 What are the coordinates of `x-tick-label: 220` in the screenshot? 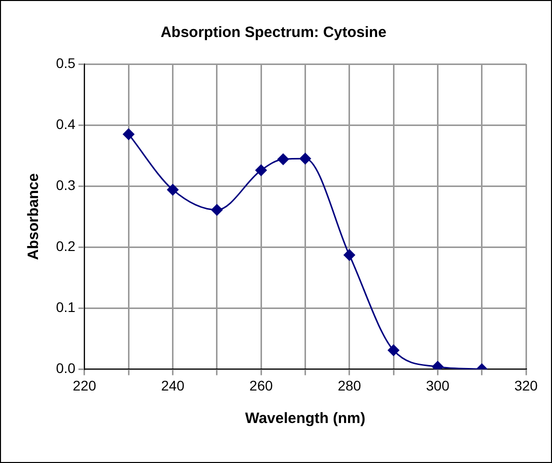 It's located at (84, 385).